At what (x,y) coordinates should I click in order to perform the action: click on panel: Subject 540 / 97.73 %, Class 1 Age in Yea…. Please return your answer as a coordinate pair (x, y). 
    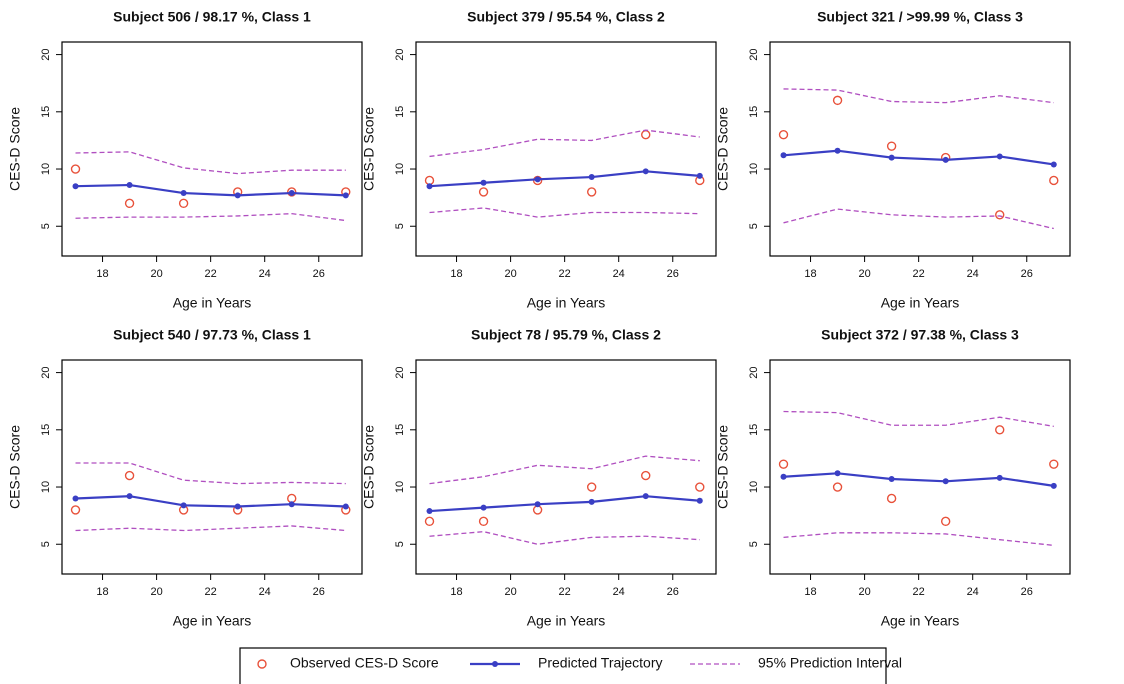
    Looking at the image, I should click on (185, 478).